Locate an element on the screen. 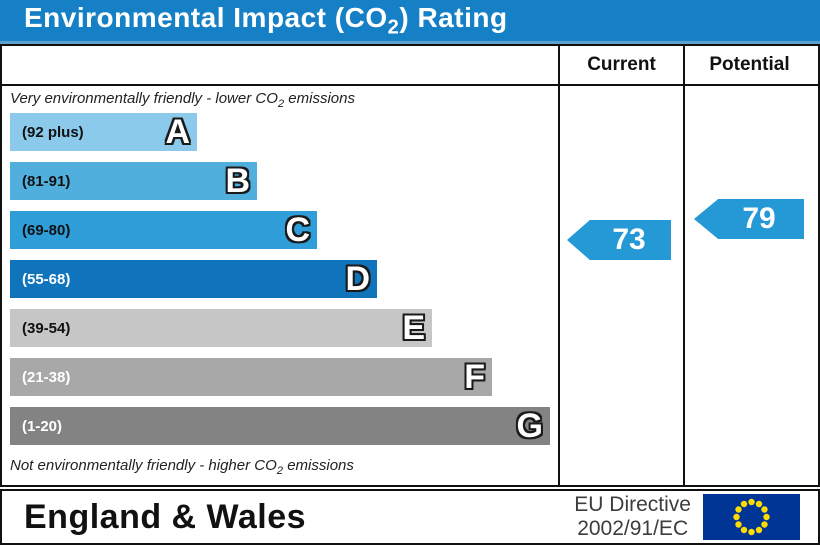  band-letter: A is located at coordinates (177, 132).